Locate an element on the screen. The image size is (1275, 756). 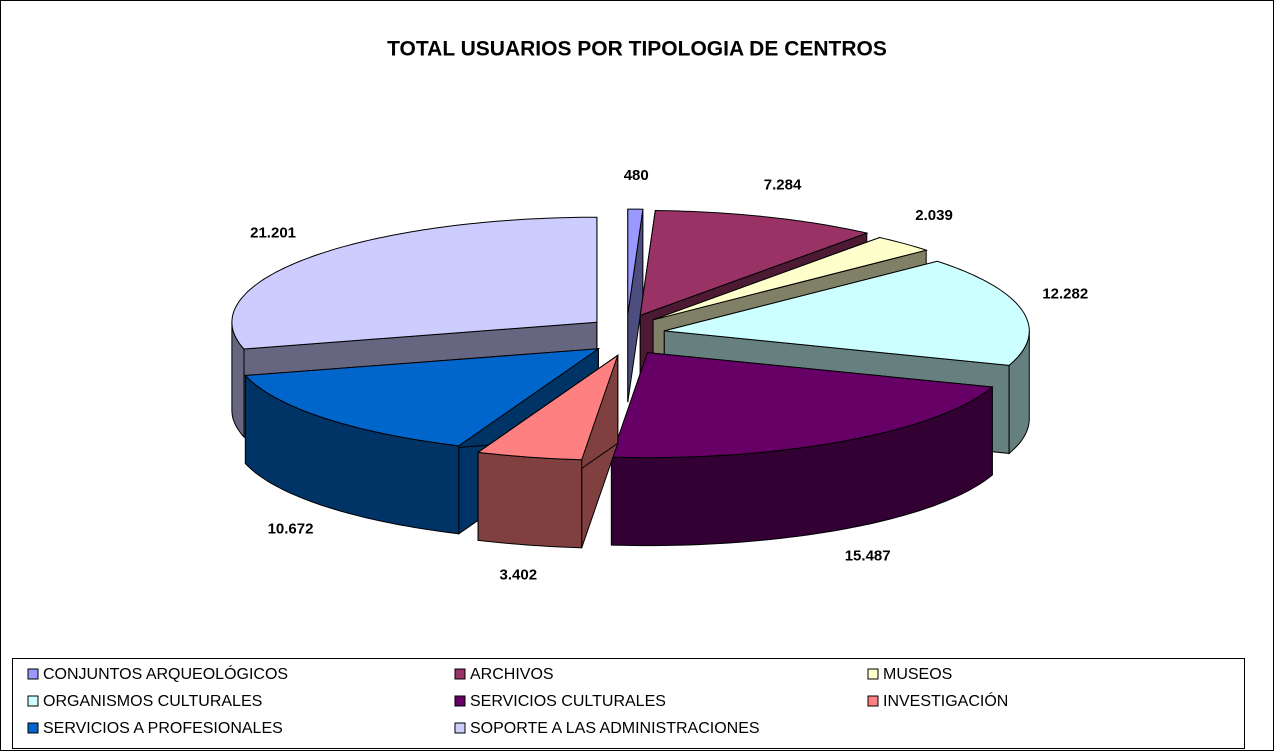
legend-label: ORGANISMOS CULTURALES is located at coordinates (152, 701).